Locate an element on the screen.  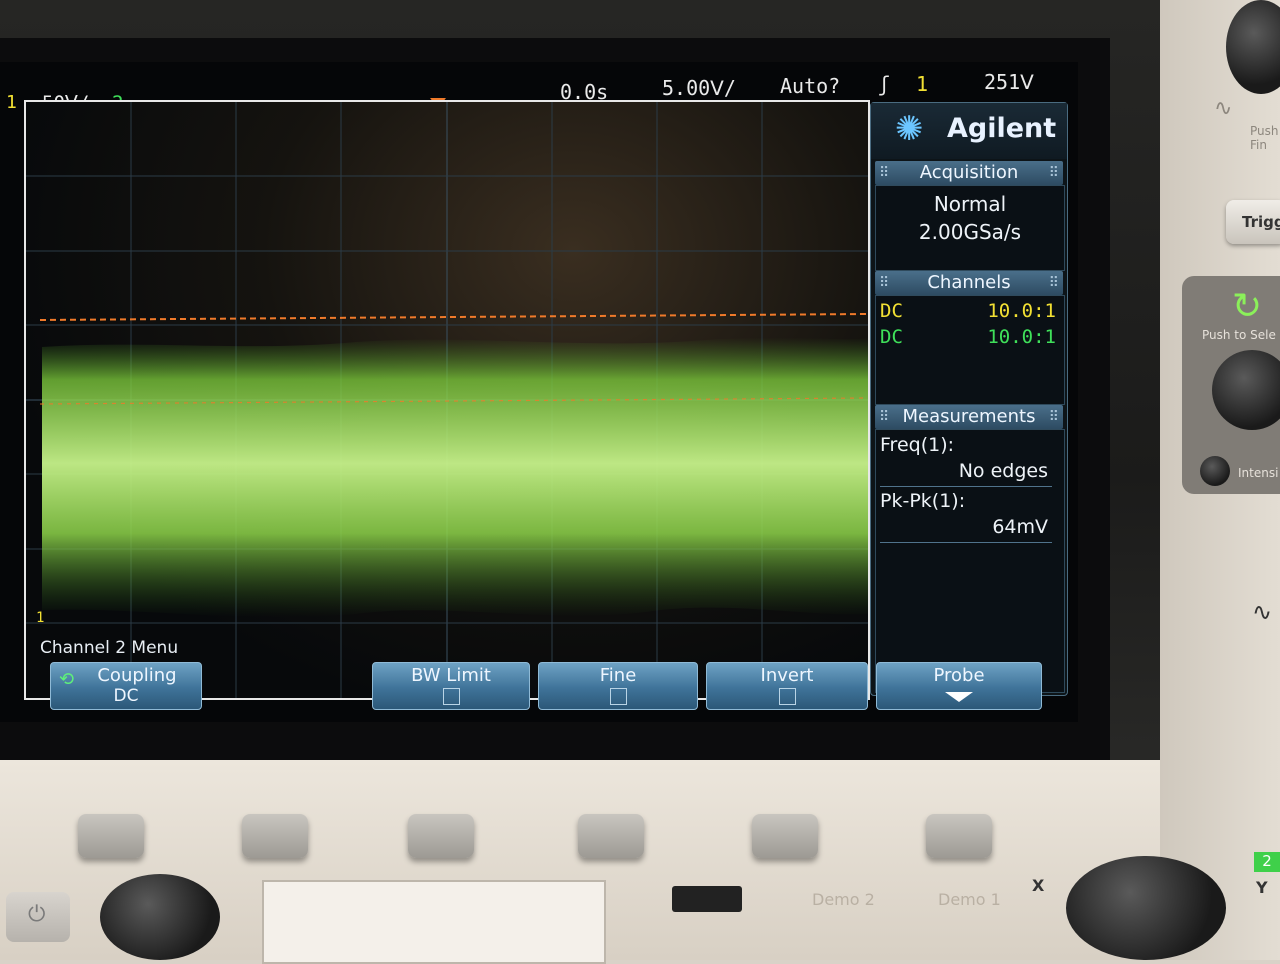
bw-limit-softkey: BW Limit is located at coordinates (451, 686).